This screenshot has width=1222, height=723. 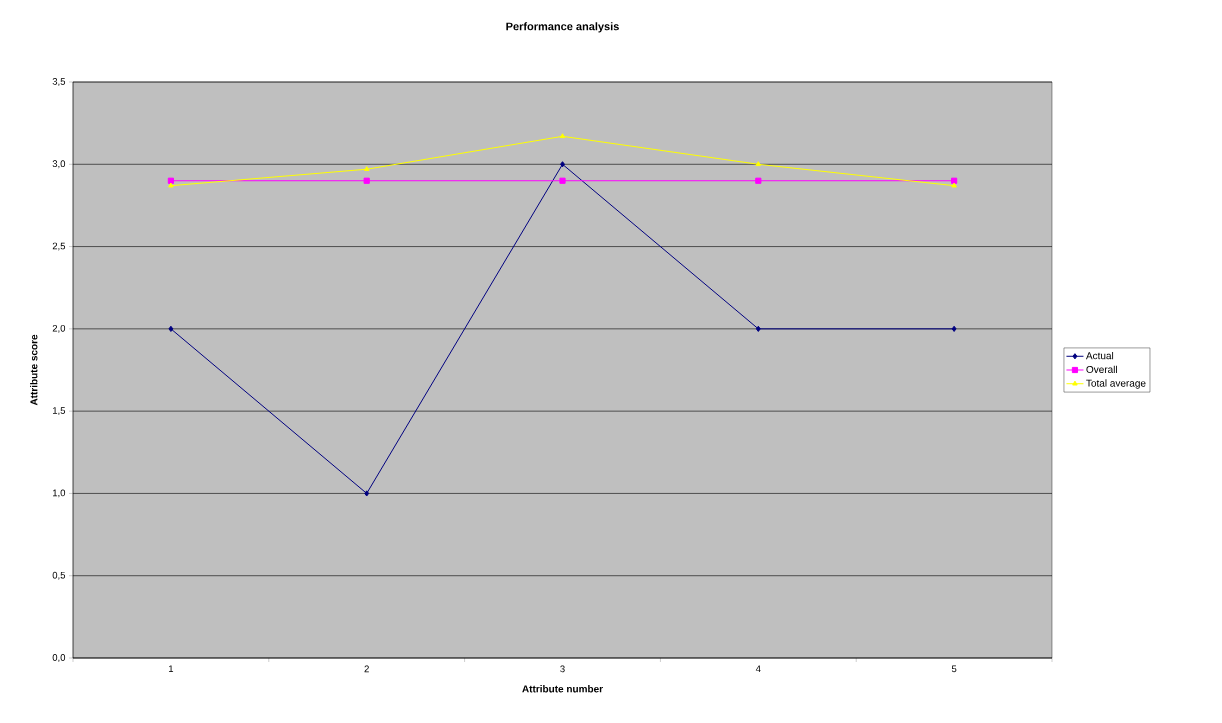 What do you see at coordinates (59, 493) in the screenshot?
I see `y-tick-label: 1,0` at bounding box center [59, 493].